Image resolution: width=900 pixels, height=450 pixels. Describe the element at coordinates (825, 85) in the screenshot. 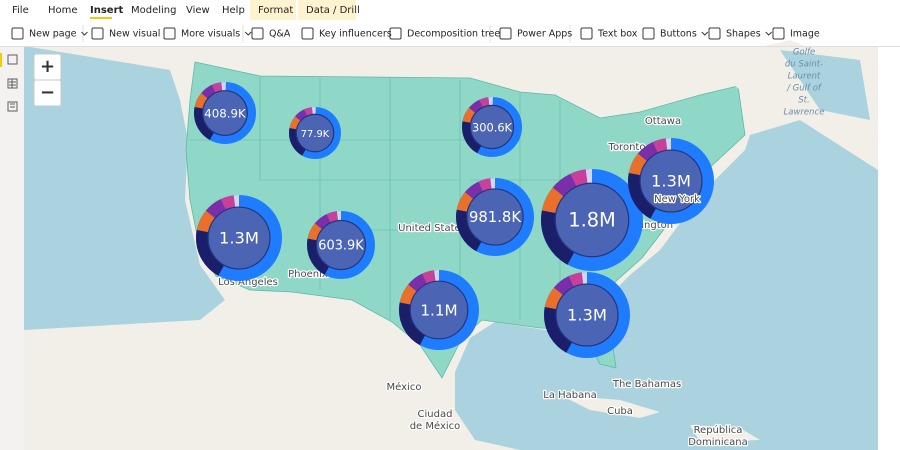

I see `gulf-st-lawrence` at that location.